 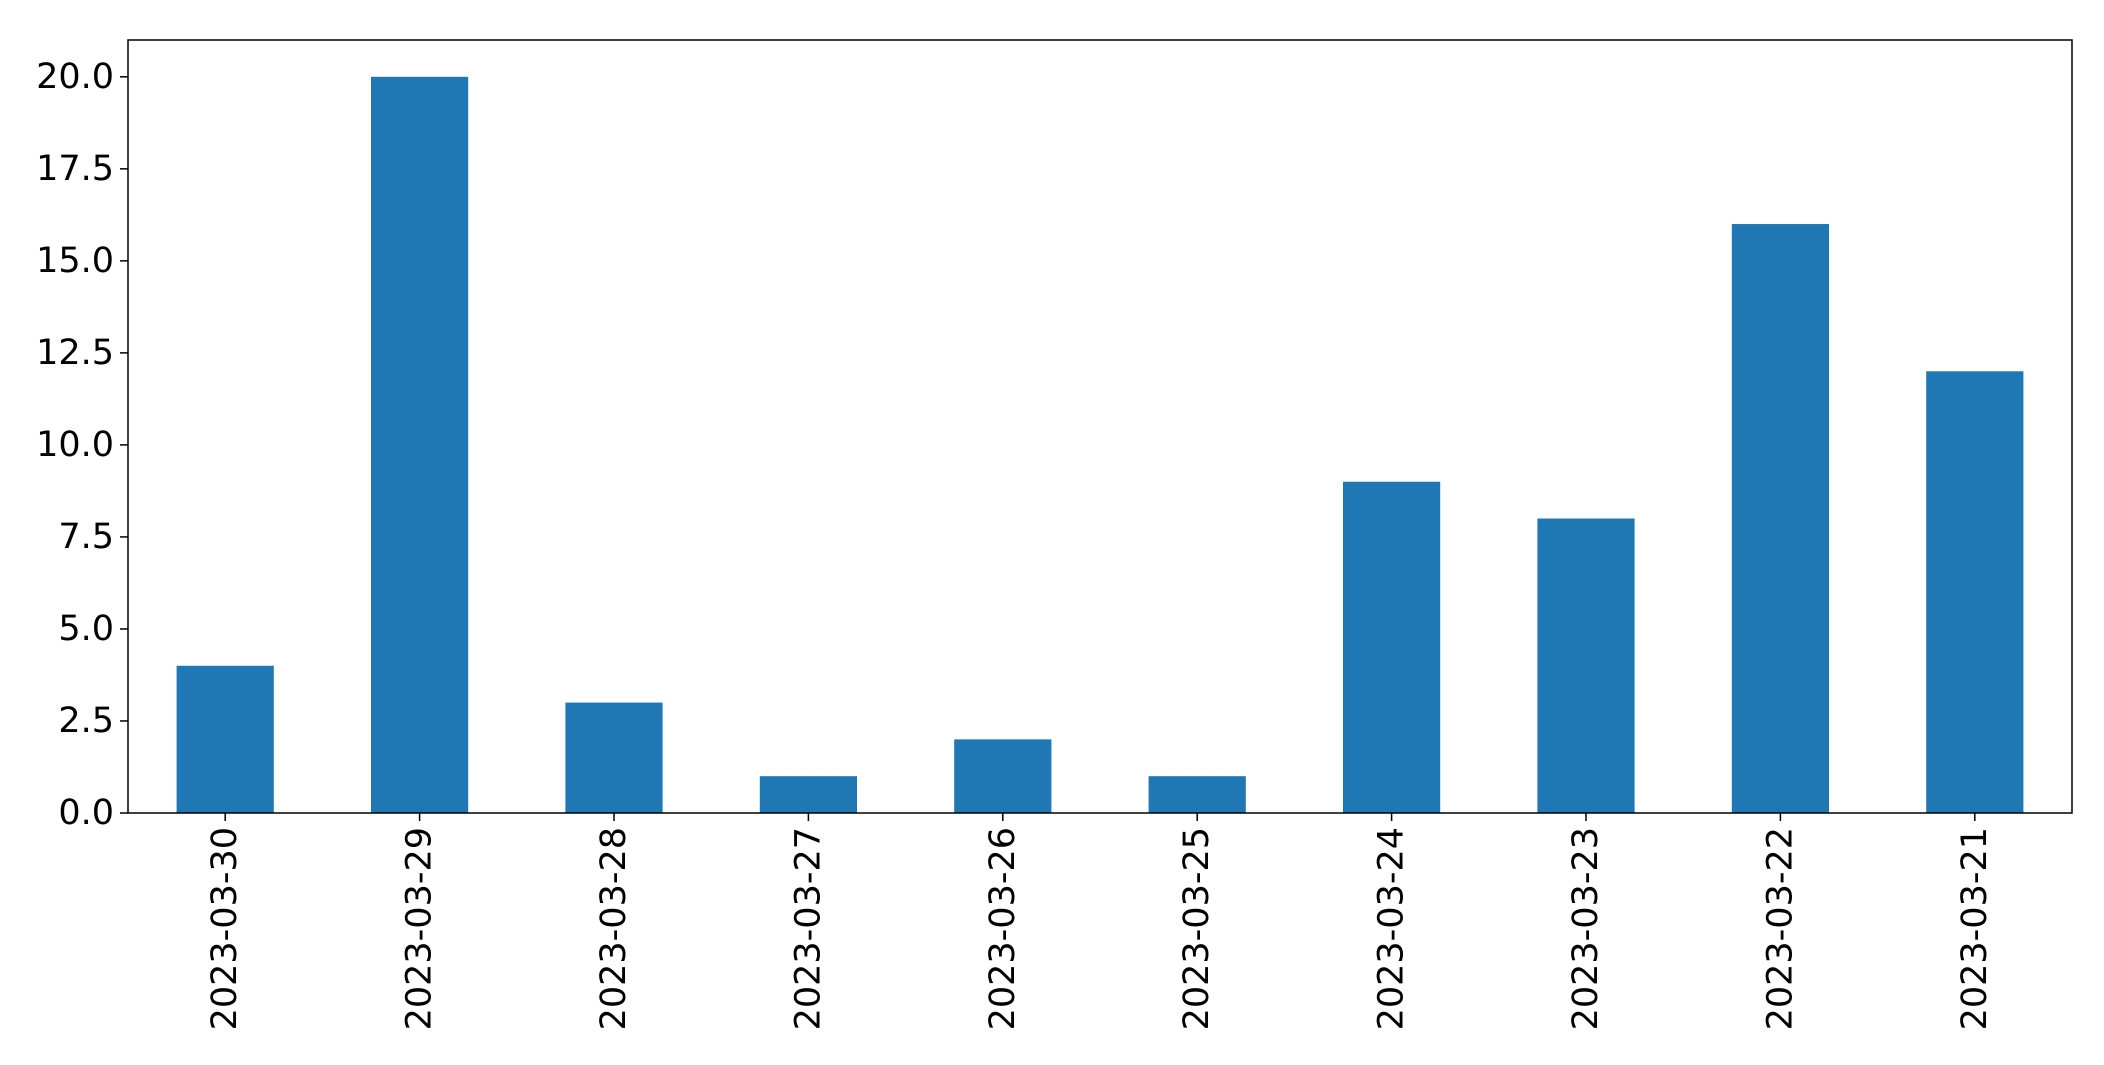 I want to click on y-tick-label: 0.0, so click(x=86, y=813).